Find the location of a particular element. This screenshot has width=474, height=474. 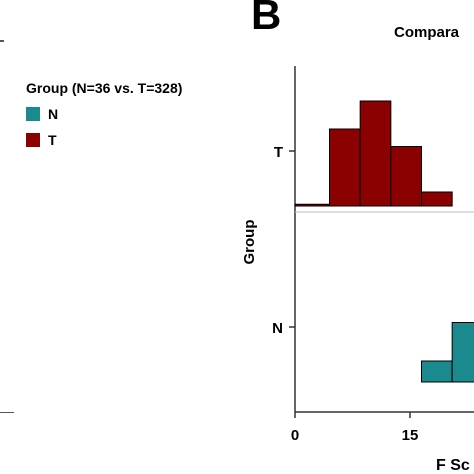

chart-title: Compara is located at coordinates (427, 32).